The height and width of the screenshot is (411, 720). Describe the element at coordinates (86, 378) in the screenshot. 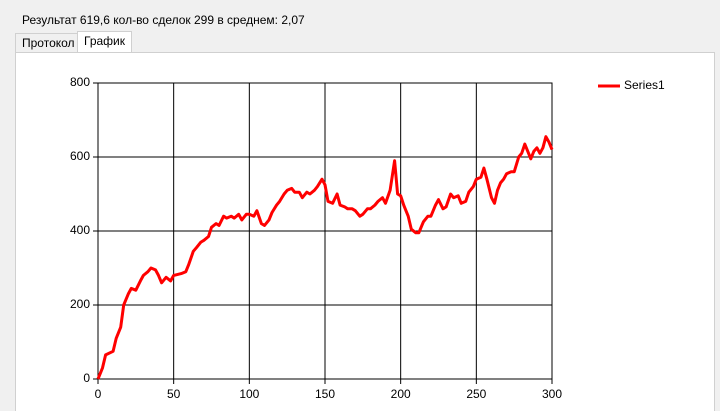

I see `y-tick-label: 0` at that location.